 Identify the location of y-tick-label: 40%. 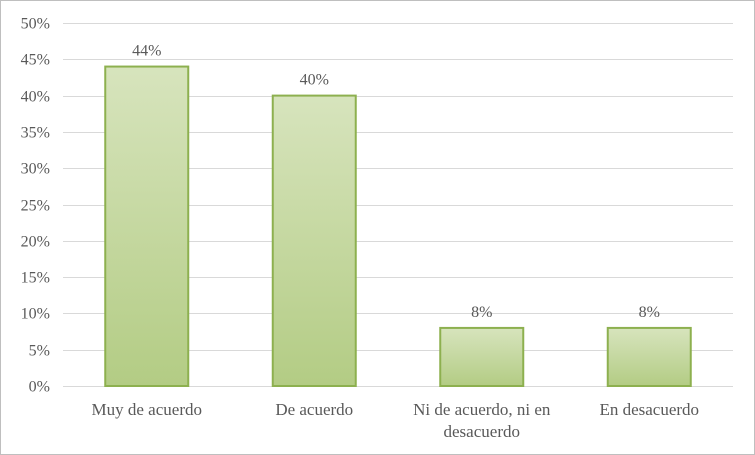
(35, 97).